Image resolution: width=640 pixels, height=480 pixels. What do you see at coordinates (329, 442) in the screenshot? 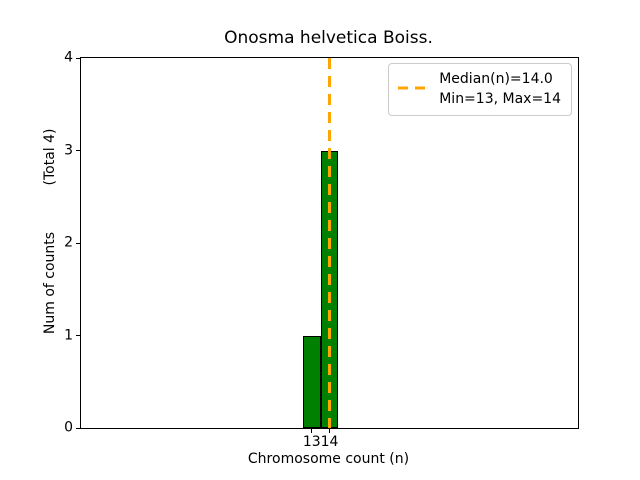
I see `x-tick-label-14: 14` at bounding box center [329, 442].